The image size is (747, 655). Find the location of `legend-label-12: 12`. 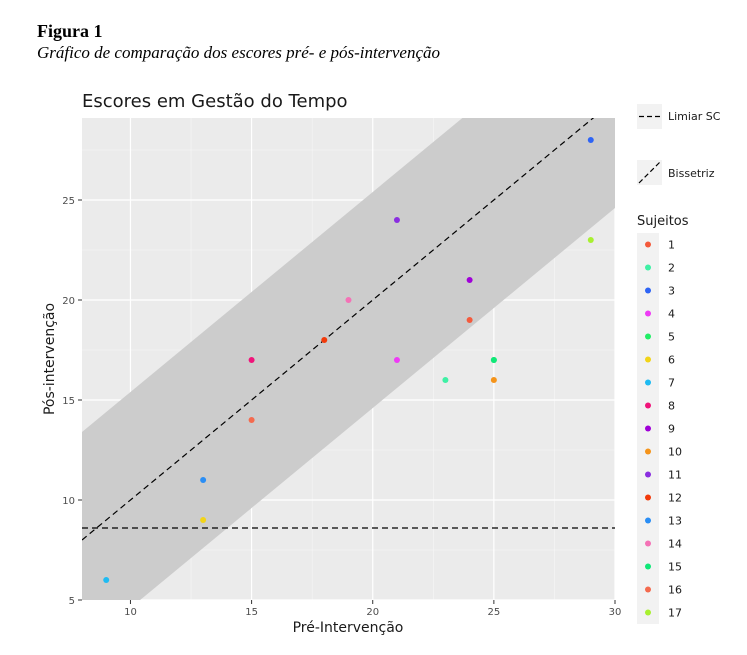

legend-label-12: 12 is located at coordinates (675, 498).